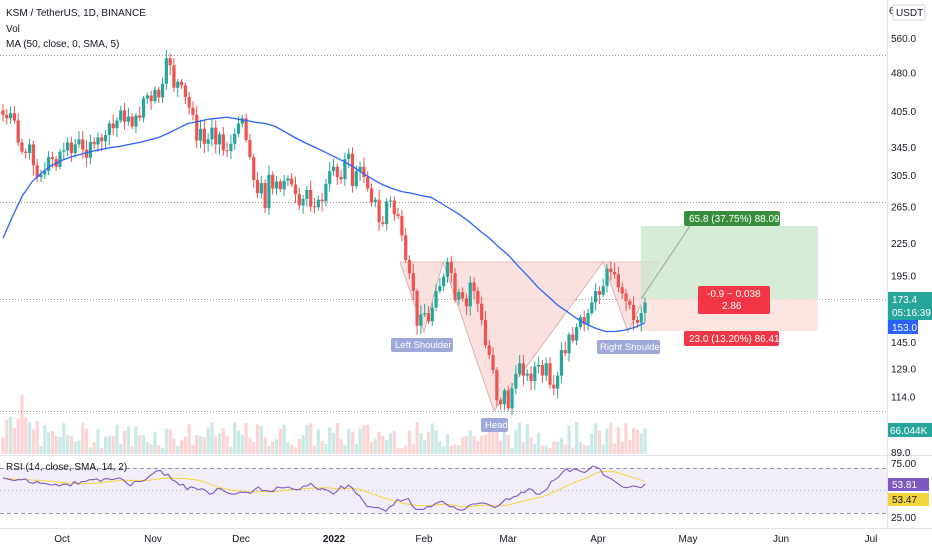 This screenshot has width=932, height=550. I want to click on target-label-box, so click(732, 218).